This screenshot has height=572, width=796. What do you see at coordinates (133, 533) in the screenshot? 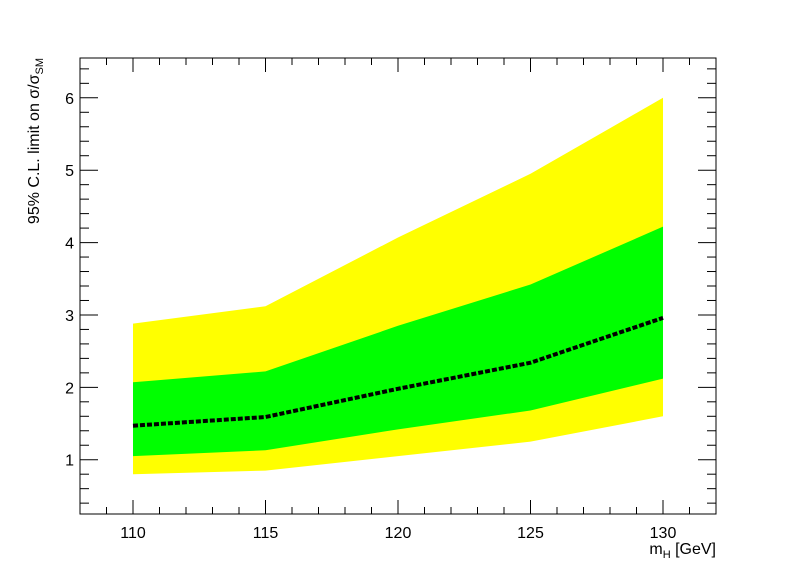
I see `x-tick-label: 110` at bounding box center [133, 533].